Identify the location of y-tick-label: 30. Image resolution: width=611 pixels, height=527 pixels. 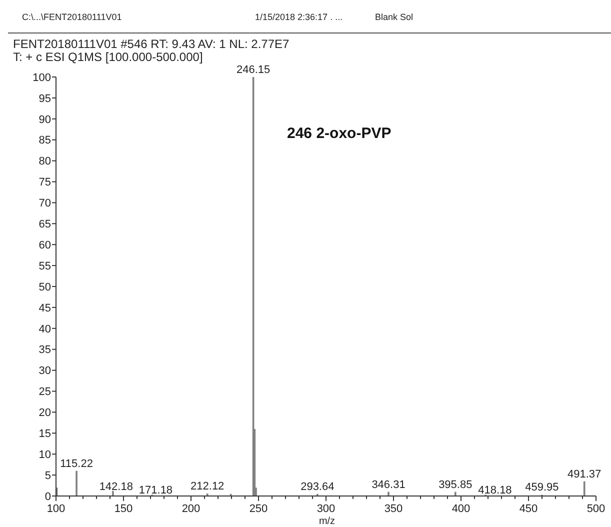
(44, 371).